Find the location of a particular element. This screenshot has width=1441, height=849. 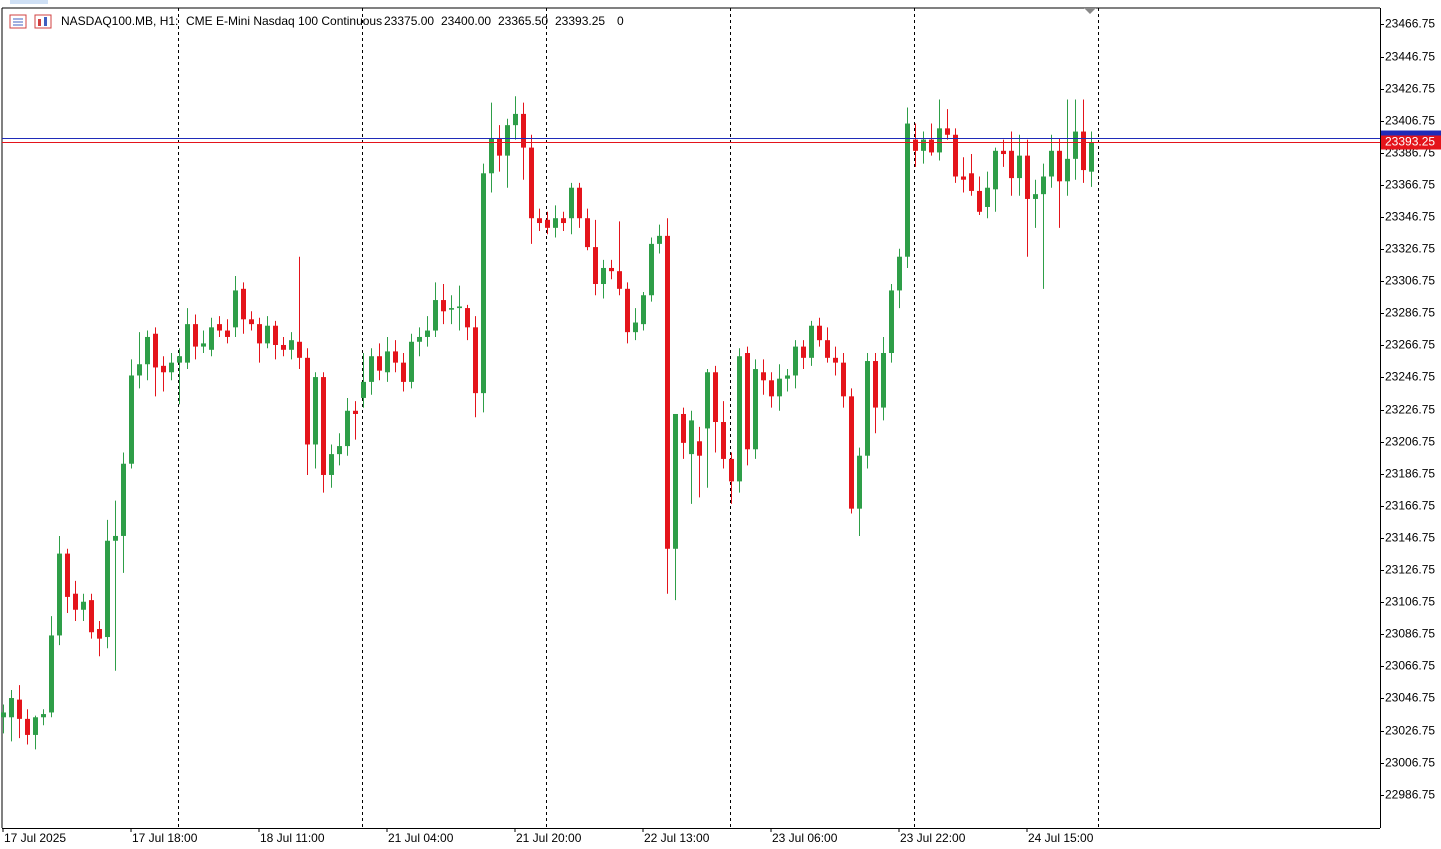

y-tick-label: 23046.75 is located at coordinates (1410, 698).